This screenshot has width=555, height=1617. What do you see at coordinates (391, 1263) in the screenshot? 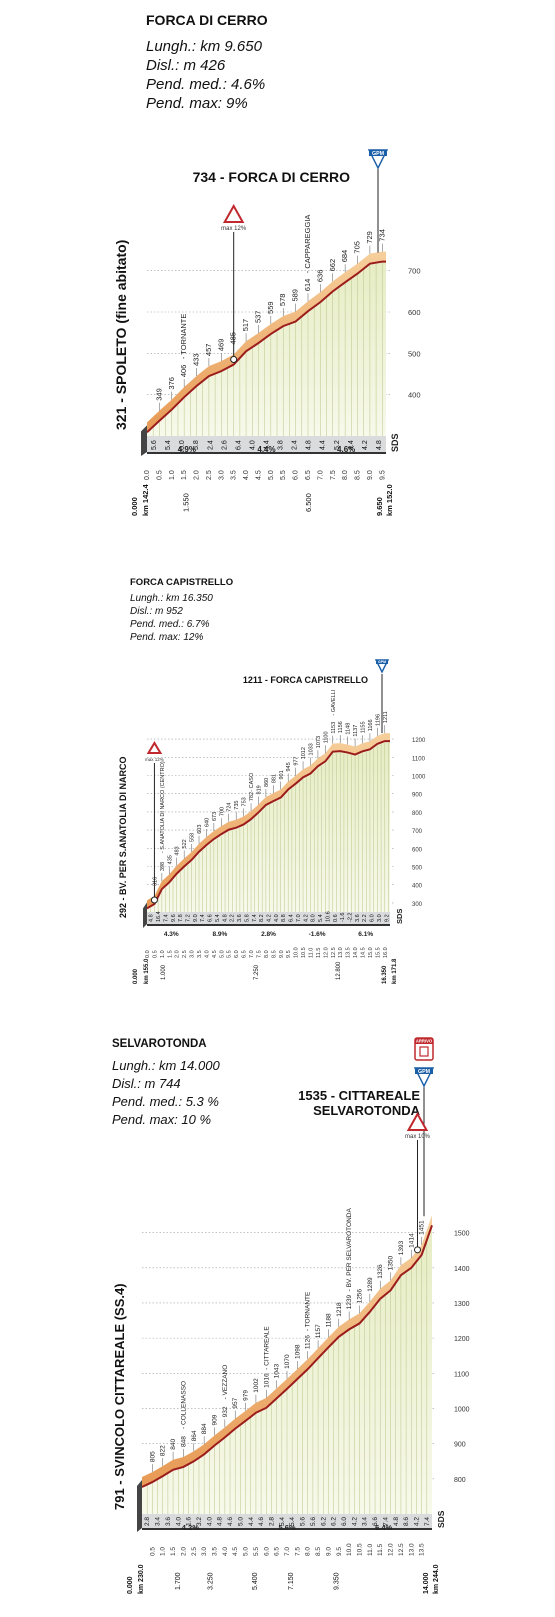
I see `altitude-label: 1350` at bounding box center [391, 1263].